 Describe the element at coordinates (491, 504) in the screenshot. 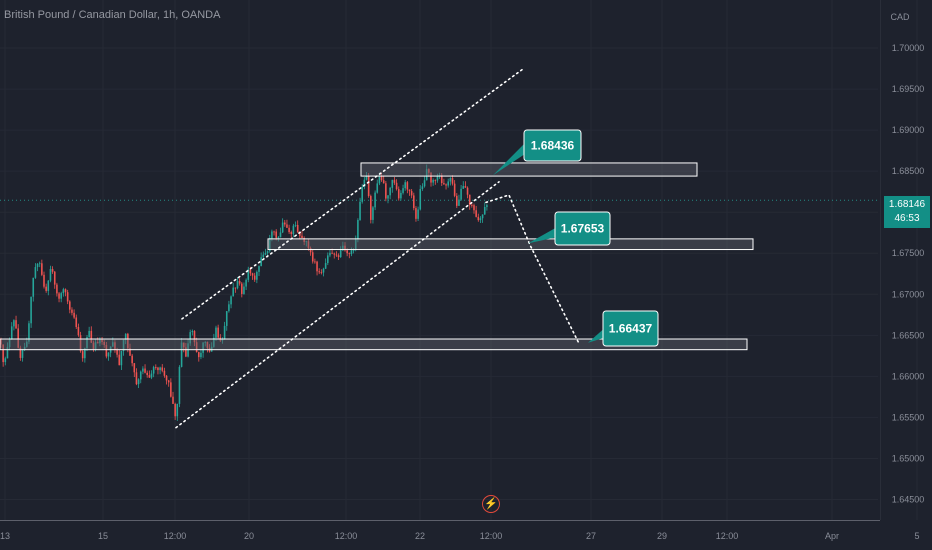

I see `flash-icon: ⚡` at that location.